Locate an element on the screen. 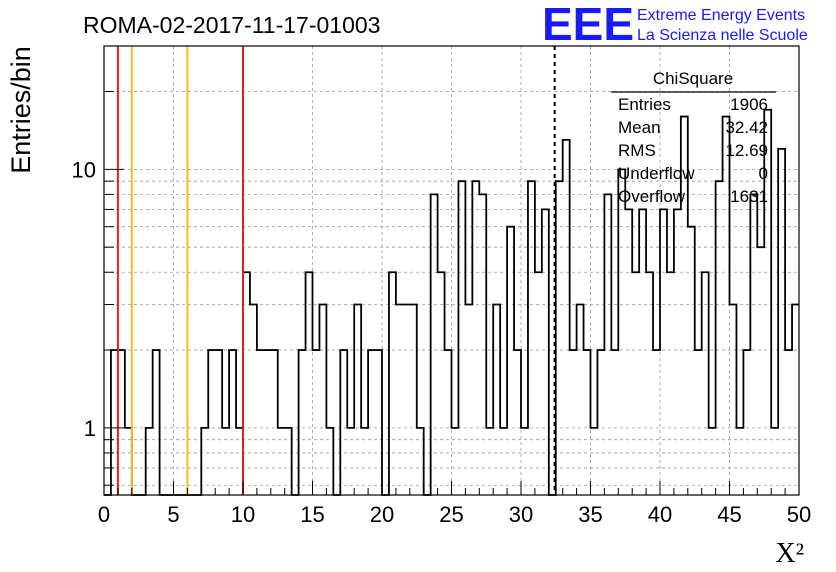 The height and width of the screenshot is (572, 836). x-tick-label: 0 is located at coordinates (104, 514).